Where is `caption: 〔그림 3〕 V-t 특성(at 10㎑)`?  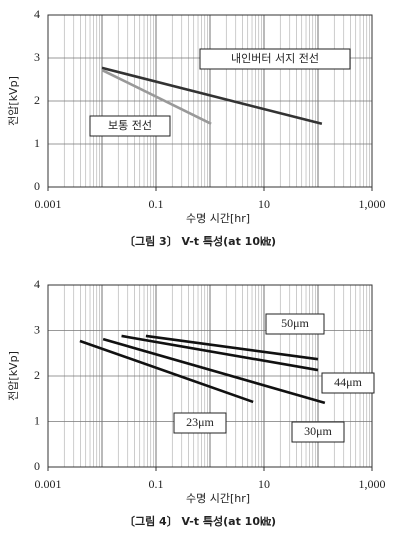 caption: 〔그림 3〕 V-t 특성(at 10㎑) is located at coordinates (200, 241).